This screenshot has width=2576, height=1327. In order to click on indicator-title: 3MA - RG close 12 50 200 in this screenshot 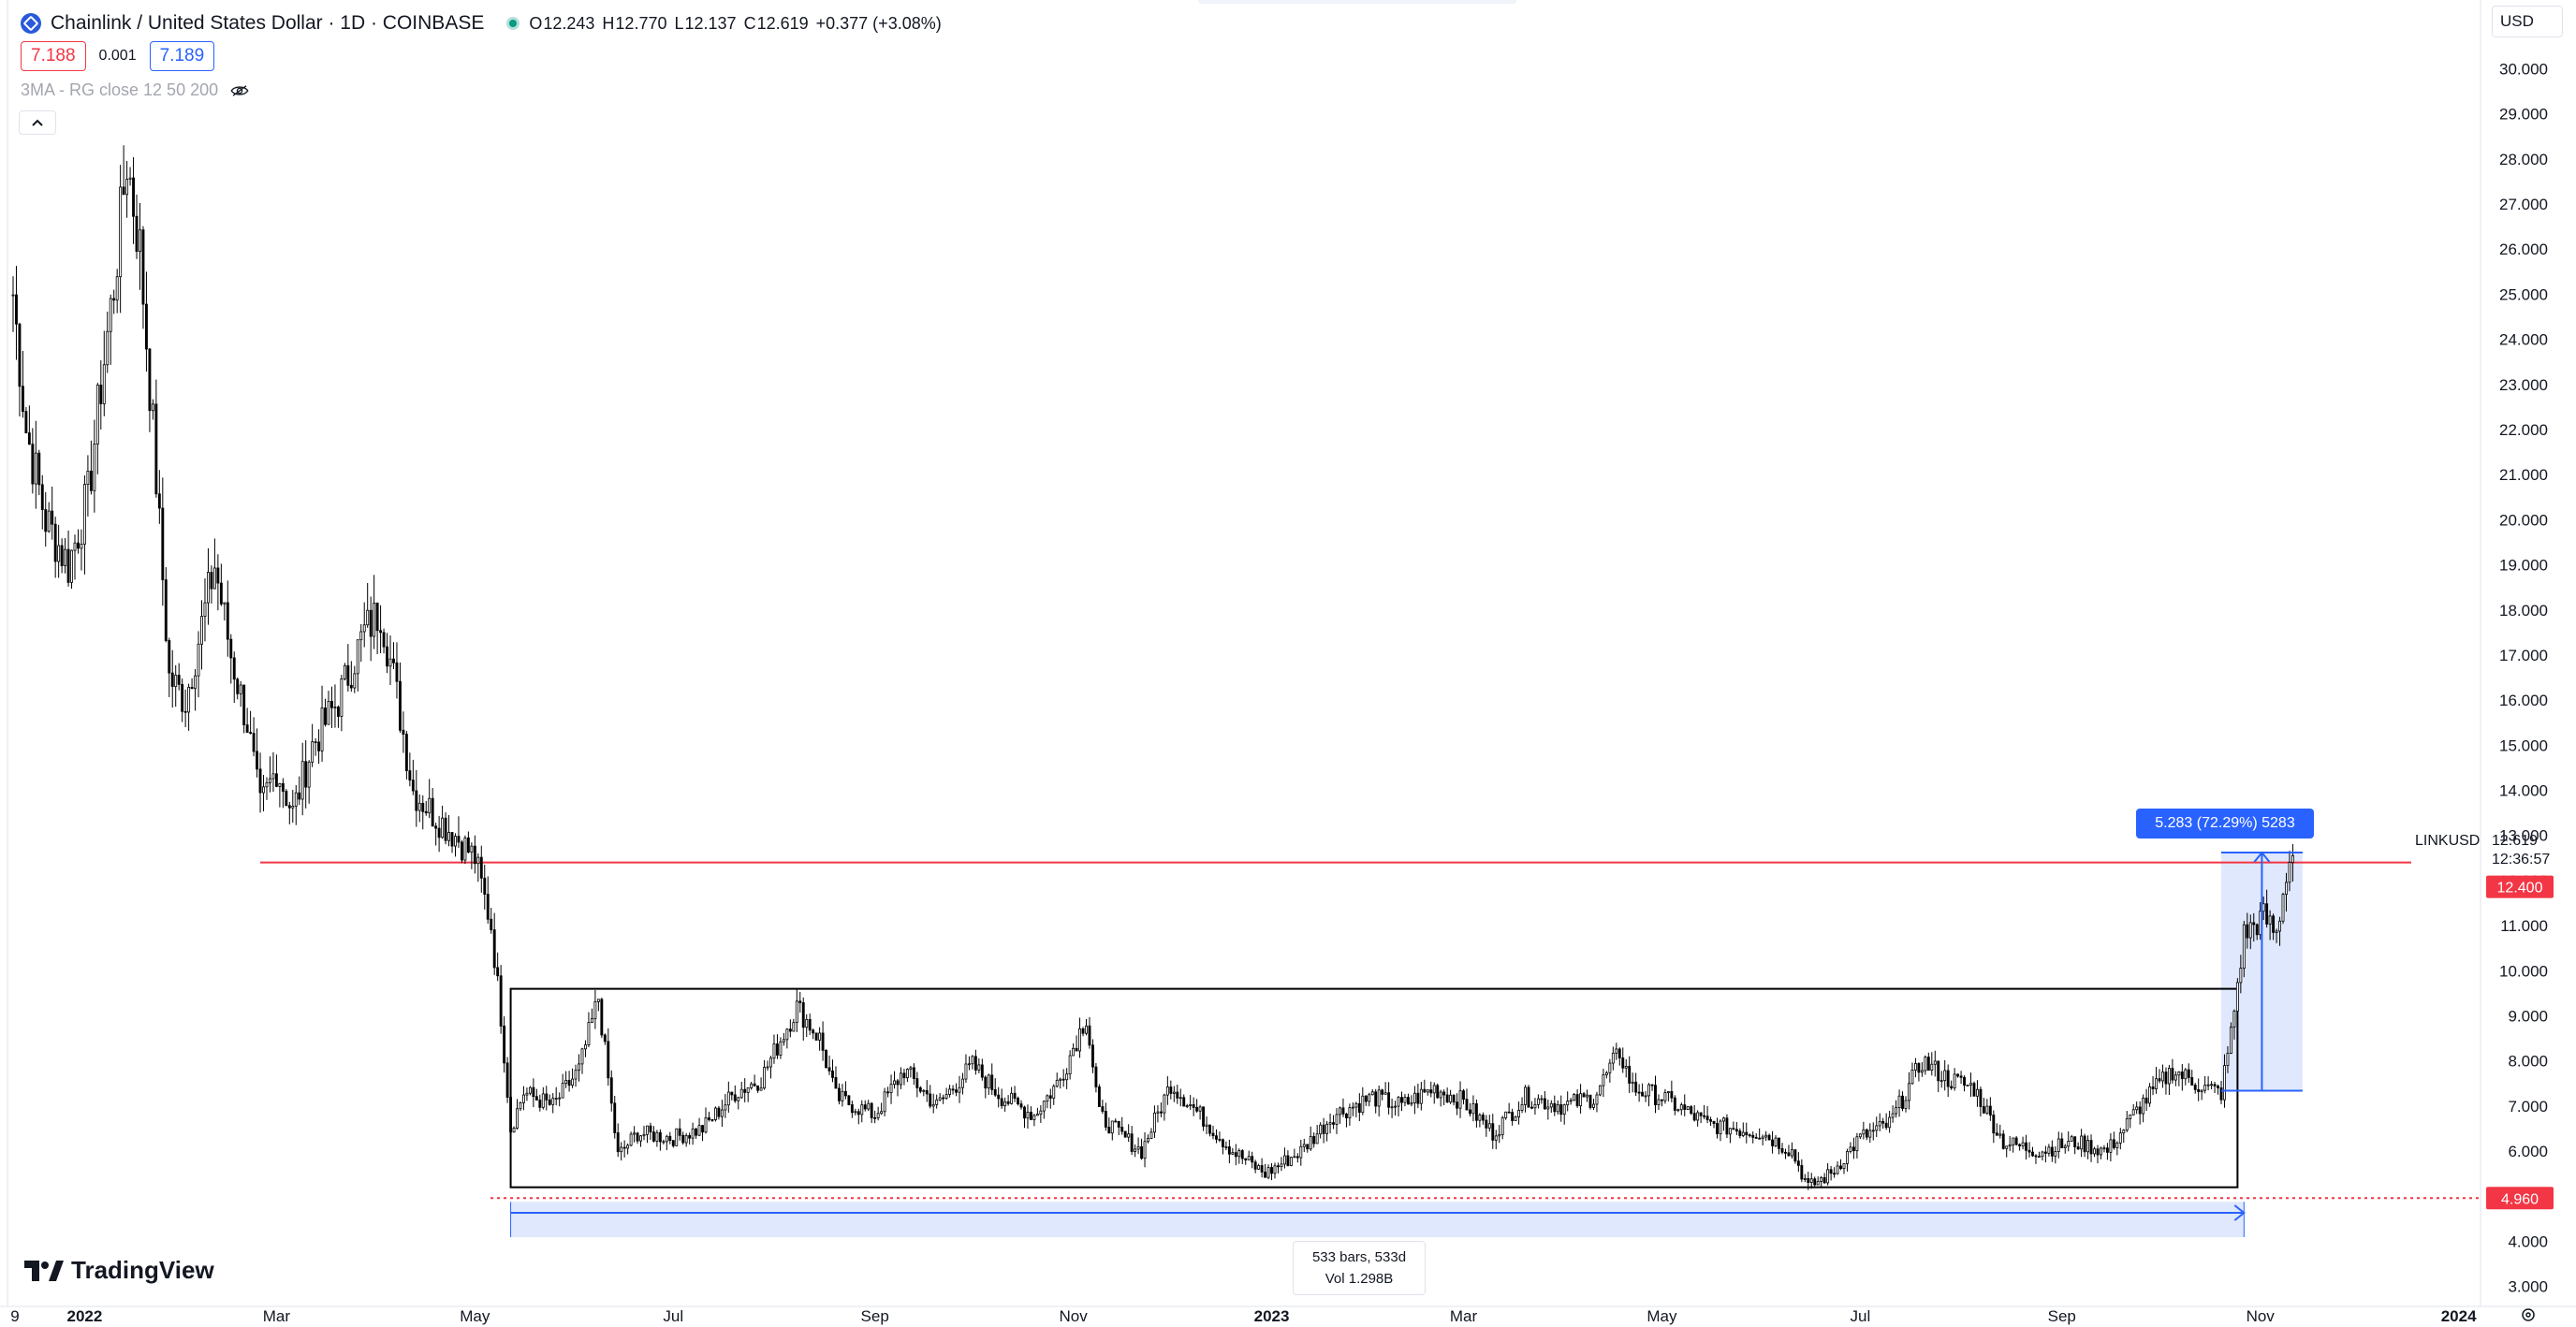, I will do `click(120, 89)`.